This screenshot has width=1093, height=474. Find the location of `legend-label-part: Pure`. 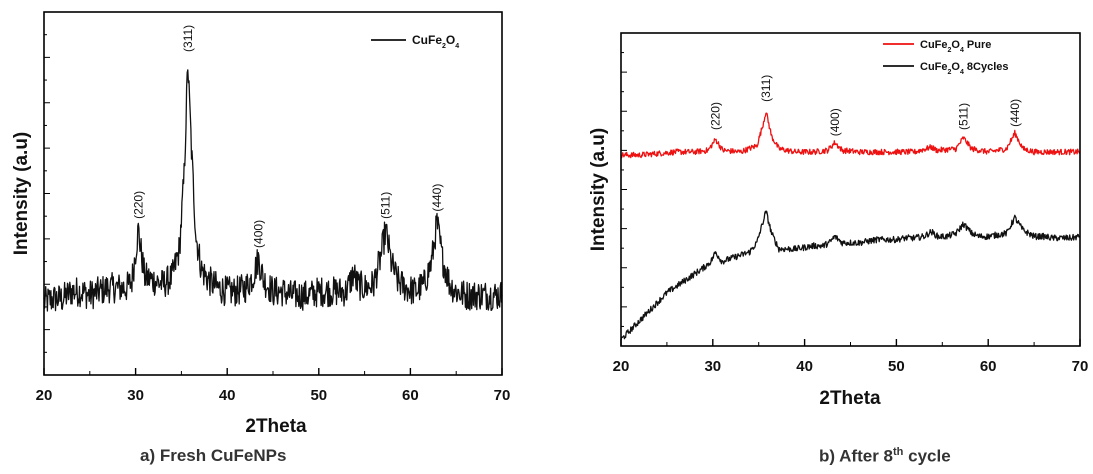

legend-label-part: Pure is located at coordinates (978, 45).